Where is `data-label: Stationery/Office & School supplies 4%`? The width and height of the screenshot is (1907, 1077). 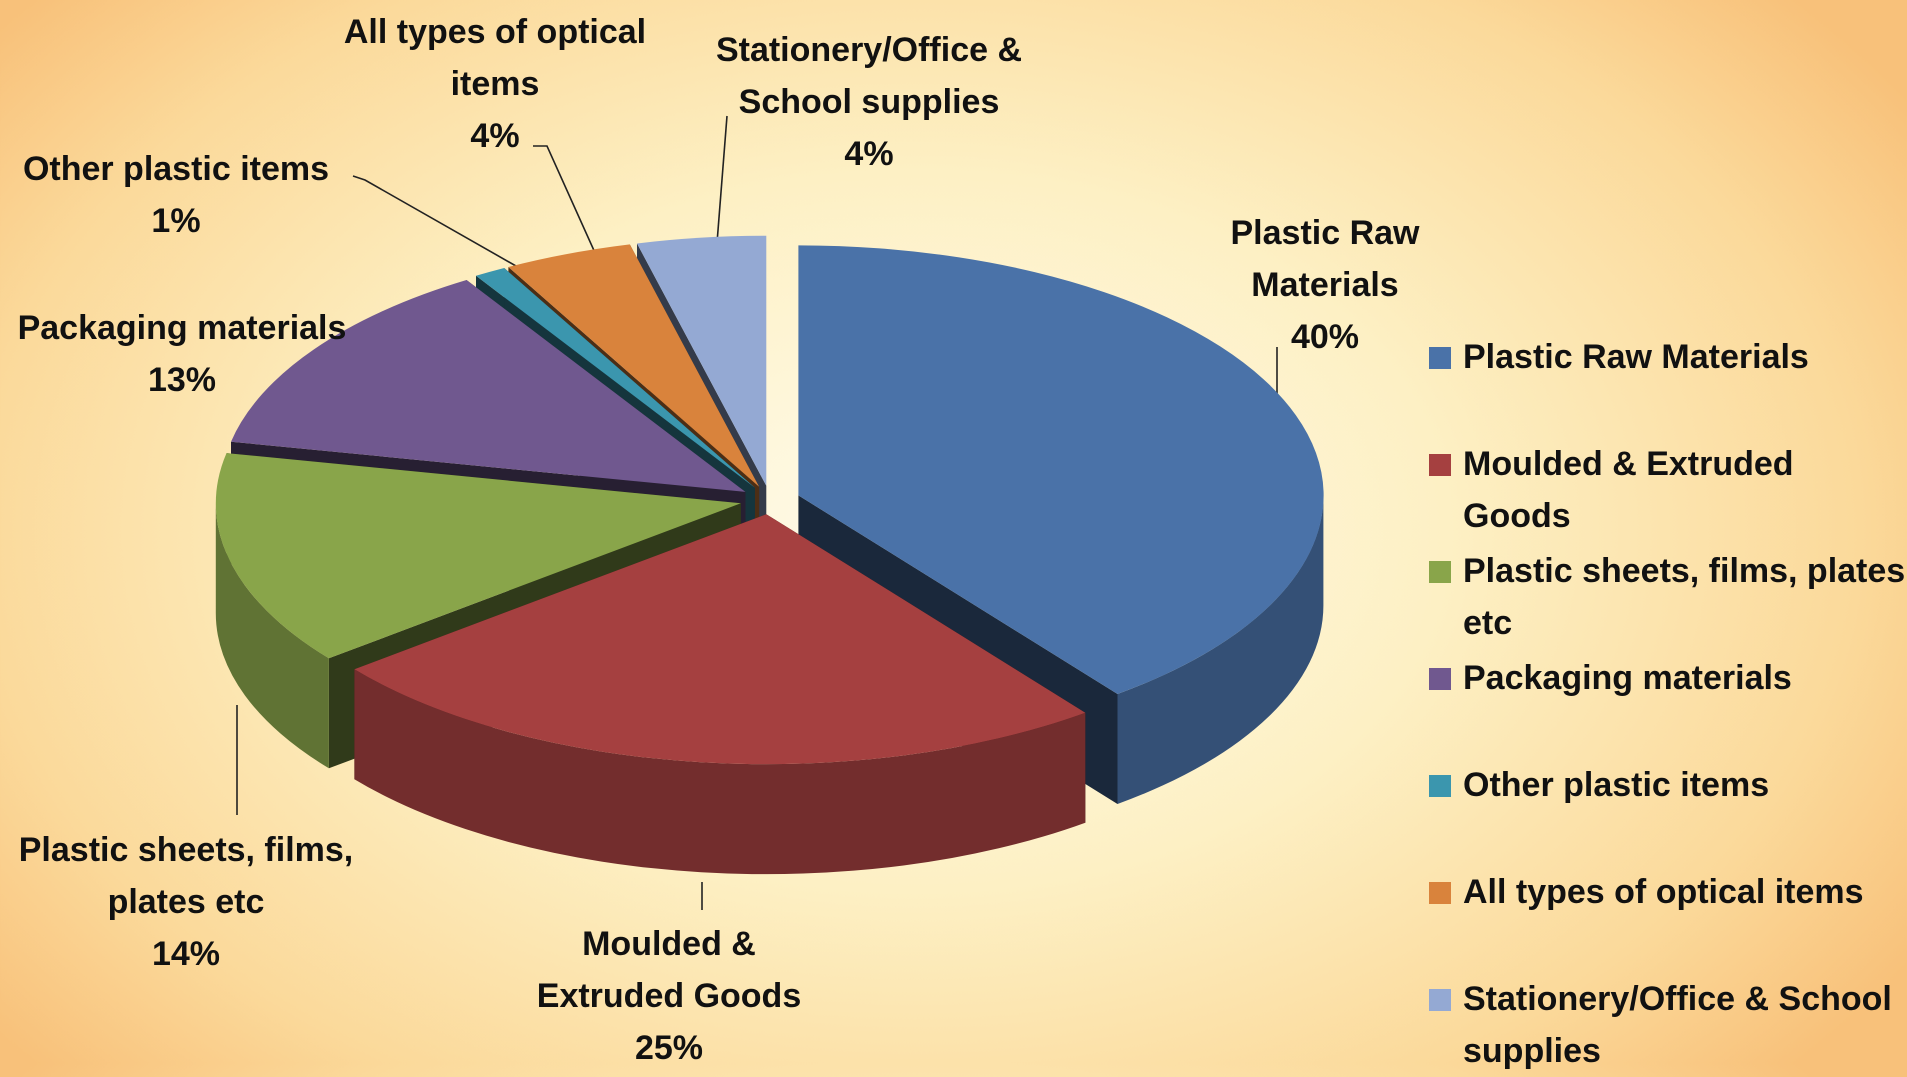 data-label: Stationery/Office & School supplies 4% is located at coordinates (869, 102).